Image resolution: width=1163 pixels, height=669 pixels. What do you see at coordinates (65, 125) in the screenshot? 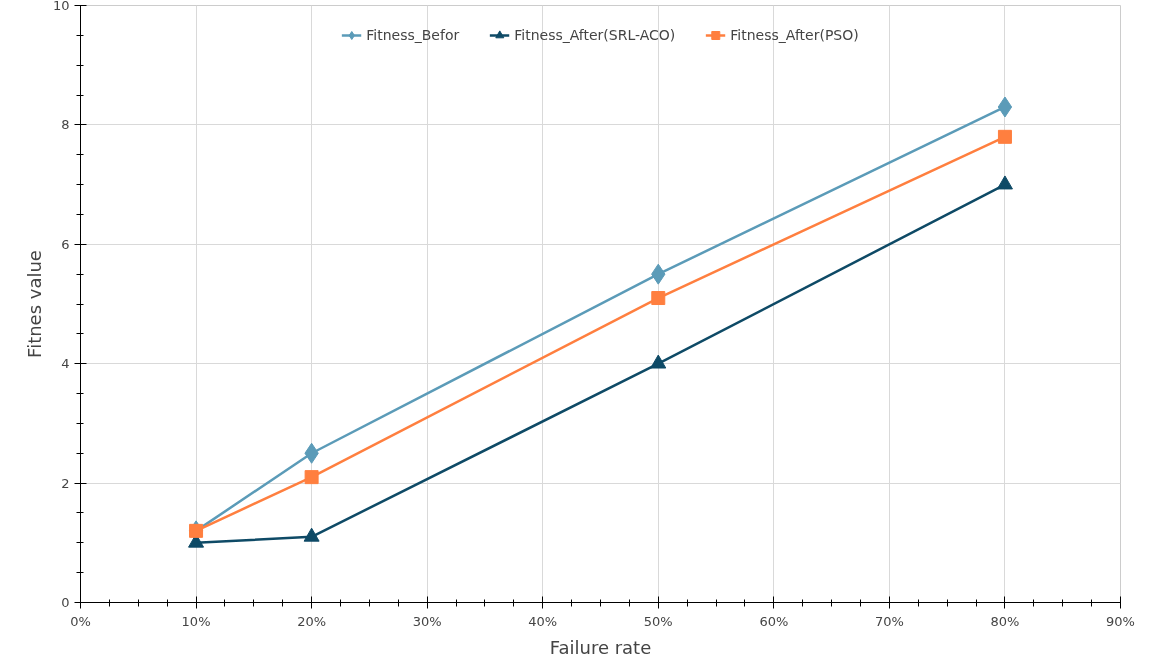
I see `y-tick-label: 8` at bounding box center [65, 125].